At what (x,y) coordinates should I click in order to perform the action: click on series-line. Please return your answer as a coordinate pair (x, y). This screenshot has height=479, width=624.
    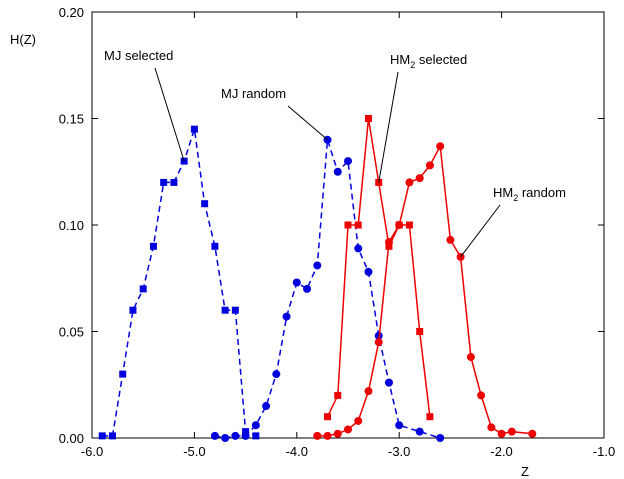
    Looking at the image, I should click on (378, 268).